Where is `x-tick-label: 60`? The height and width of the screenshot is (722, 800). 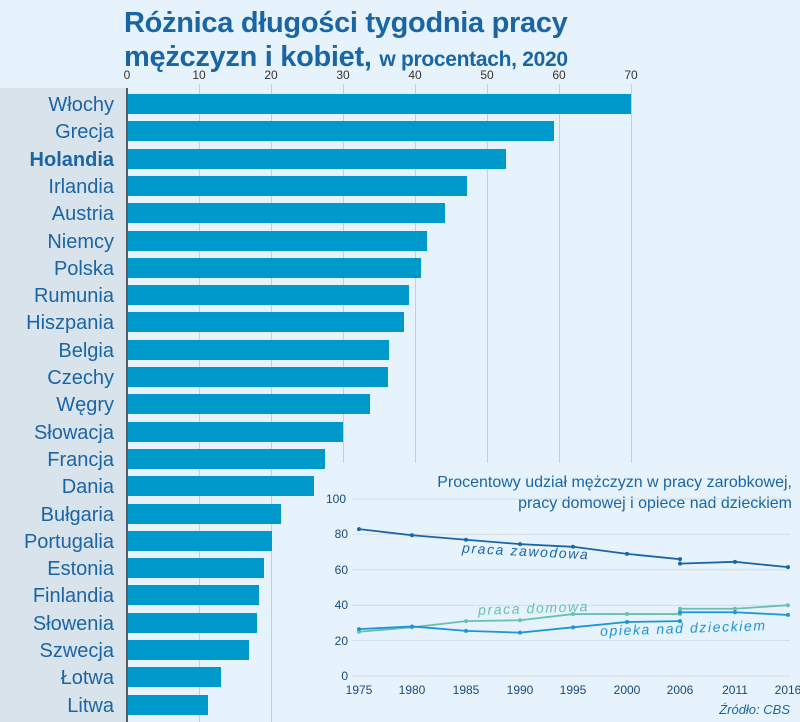 x-tick-label: 60 is located at coordinates (559, 75).